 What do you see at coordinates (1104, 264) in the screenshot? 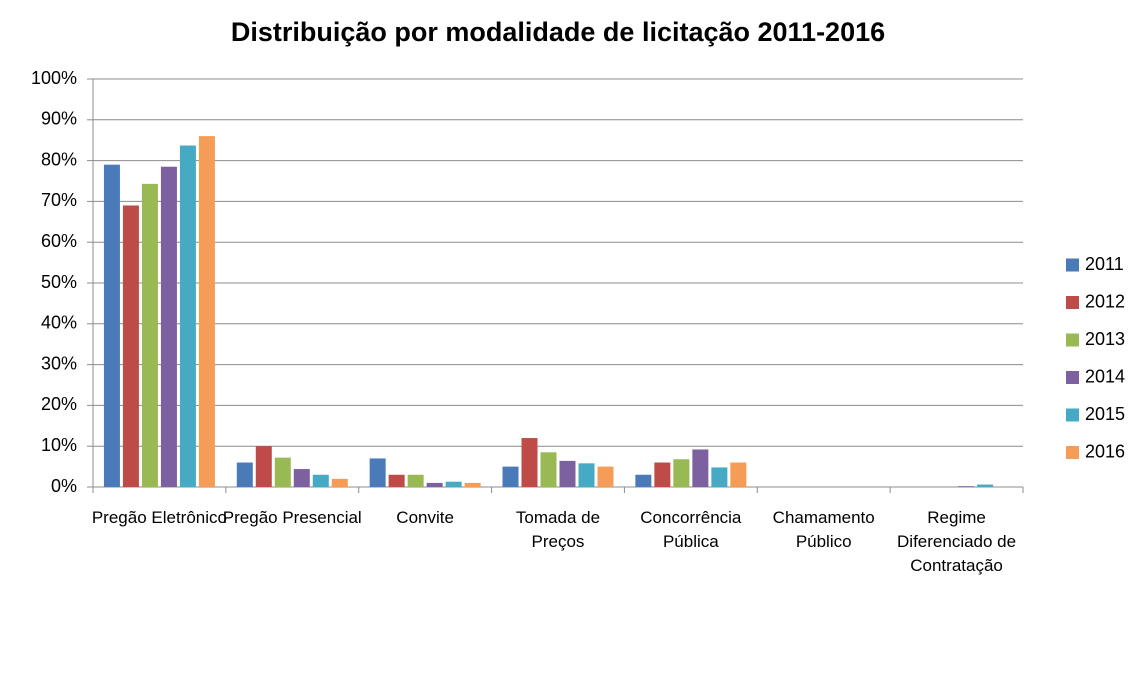
I see `legend-label: 2011` at bounding box center [1104, 264].